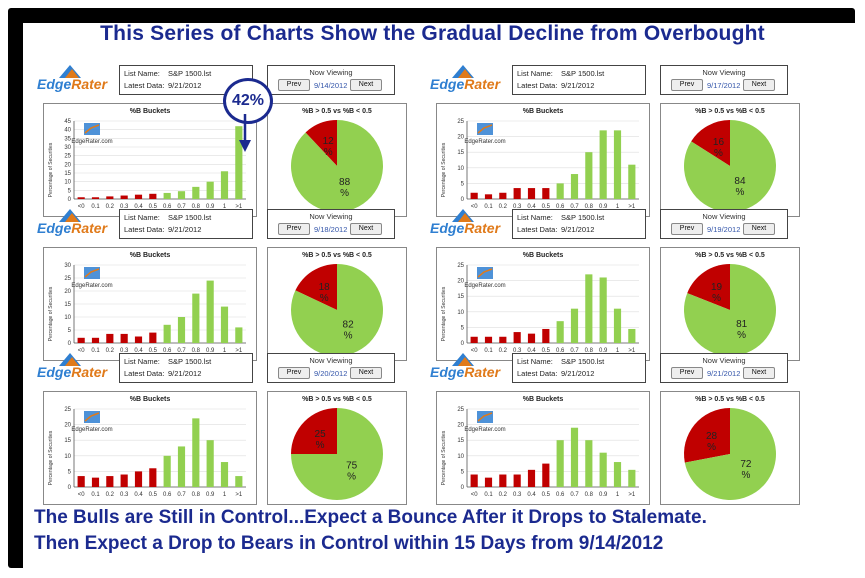  Describe the element at coordinates (724, 373) in the screenshot. I see `view-date: 9/21/2012` at that location.